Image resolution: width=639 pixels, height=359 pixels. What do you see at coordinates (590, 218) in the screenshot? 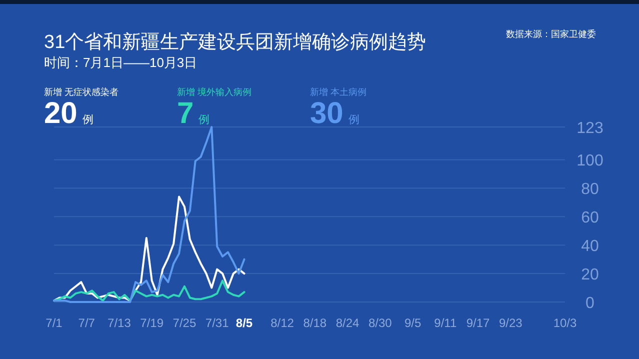
I see `y-tick-label: 60` at bounding box center [590, 218].